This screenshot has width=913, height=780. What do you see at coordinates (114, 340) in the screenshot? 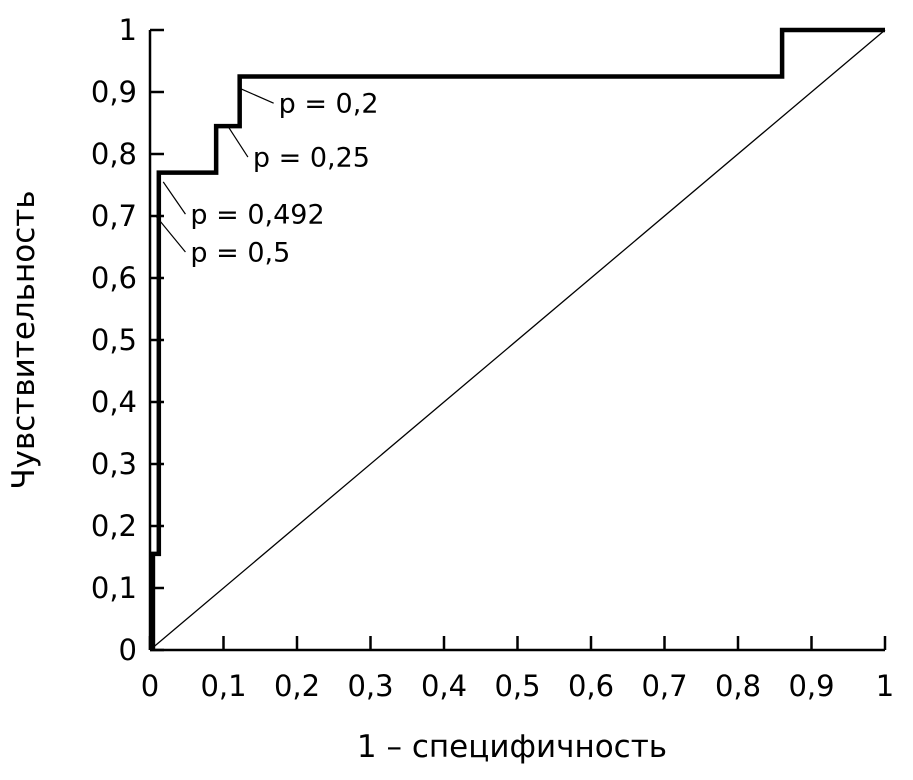
I see `y-tick-label: 0,5` at bounding box center [114, 340].